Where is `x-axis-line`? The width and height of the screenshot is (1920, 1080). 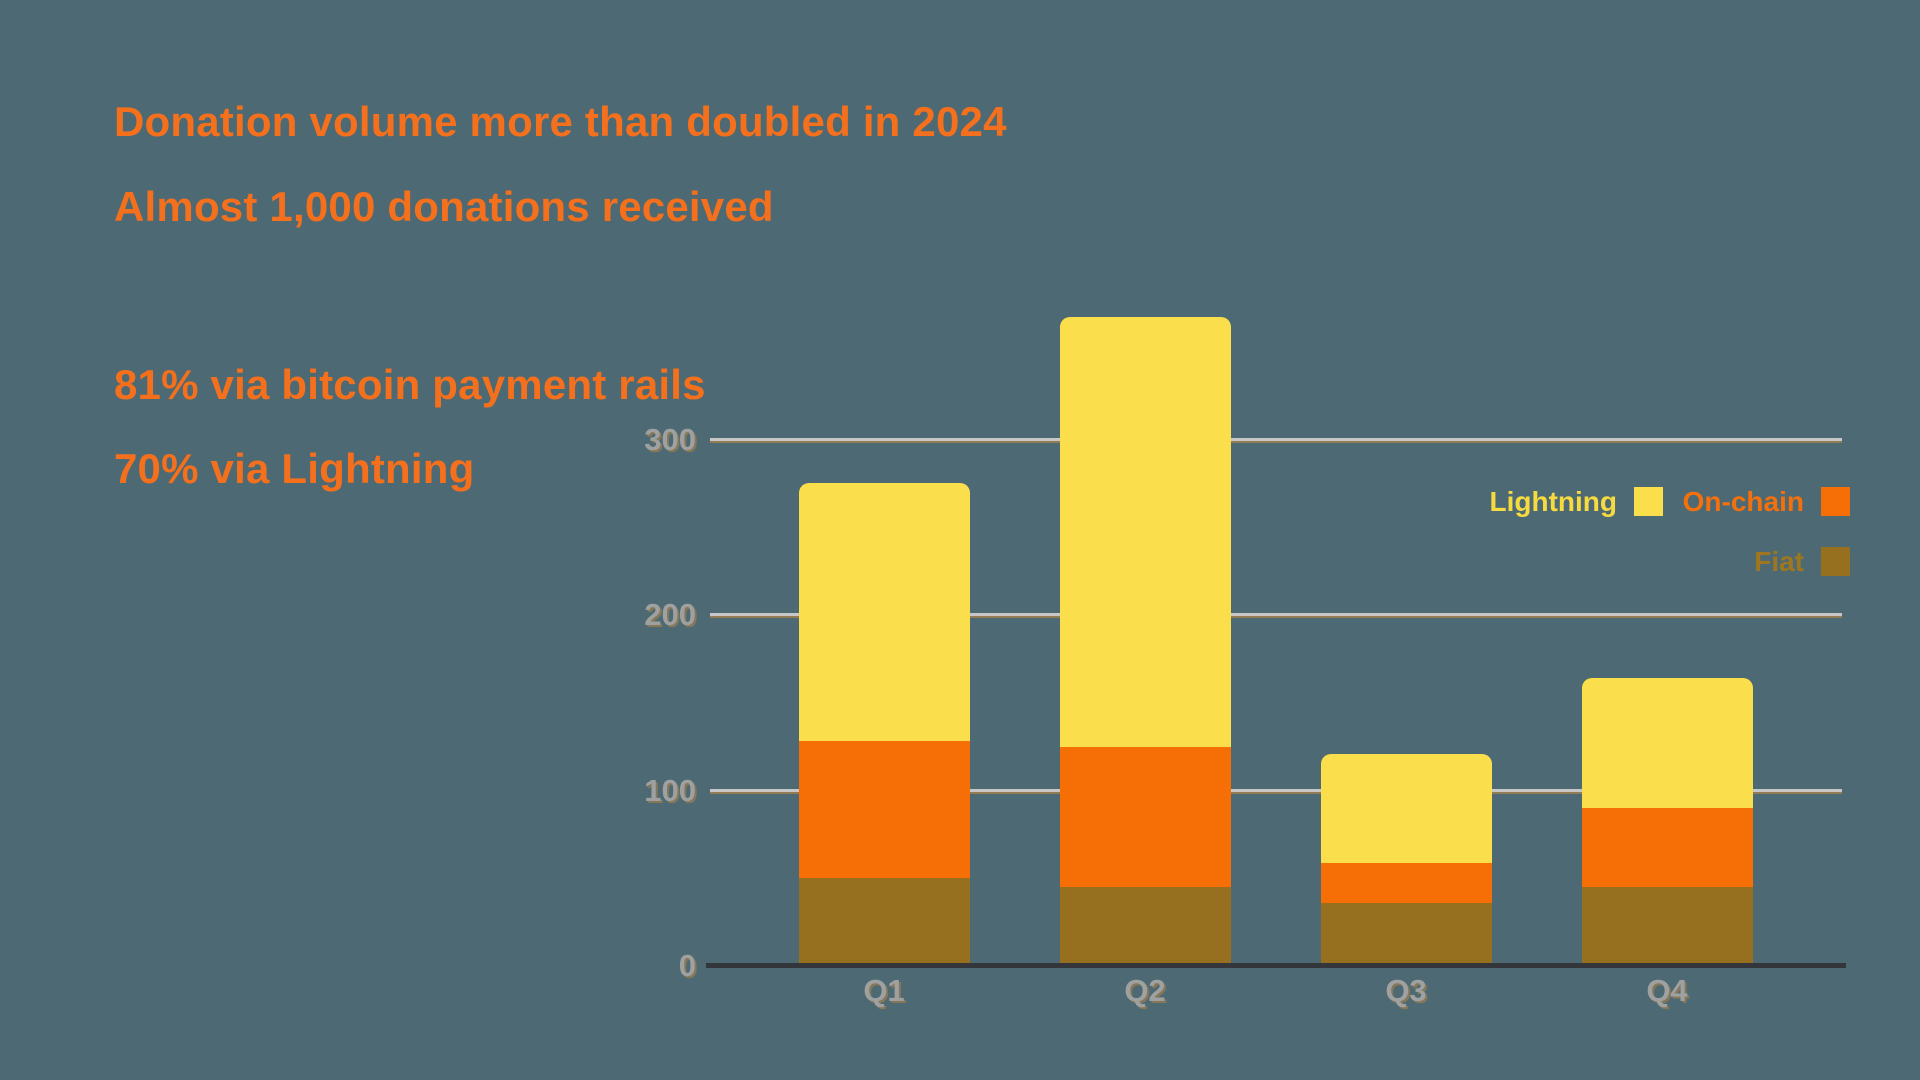
x-axis-line is located at coordinates (1276, 965).